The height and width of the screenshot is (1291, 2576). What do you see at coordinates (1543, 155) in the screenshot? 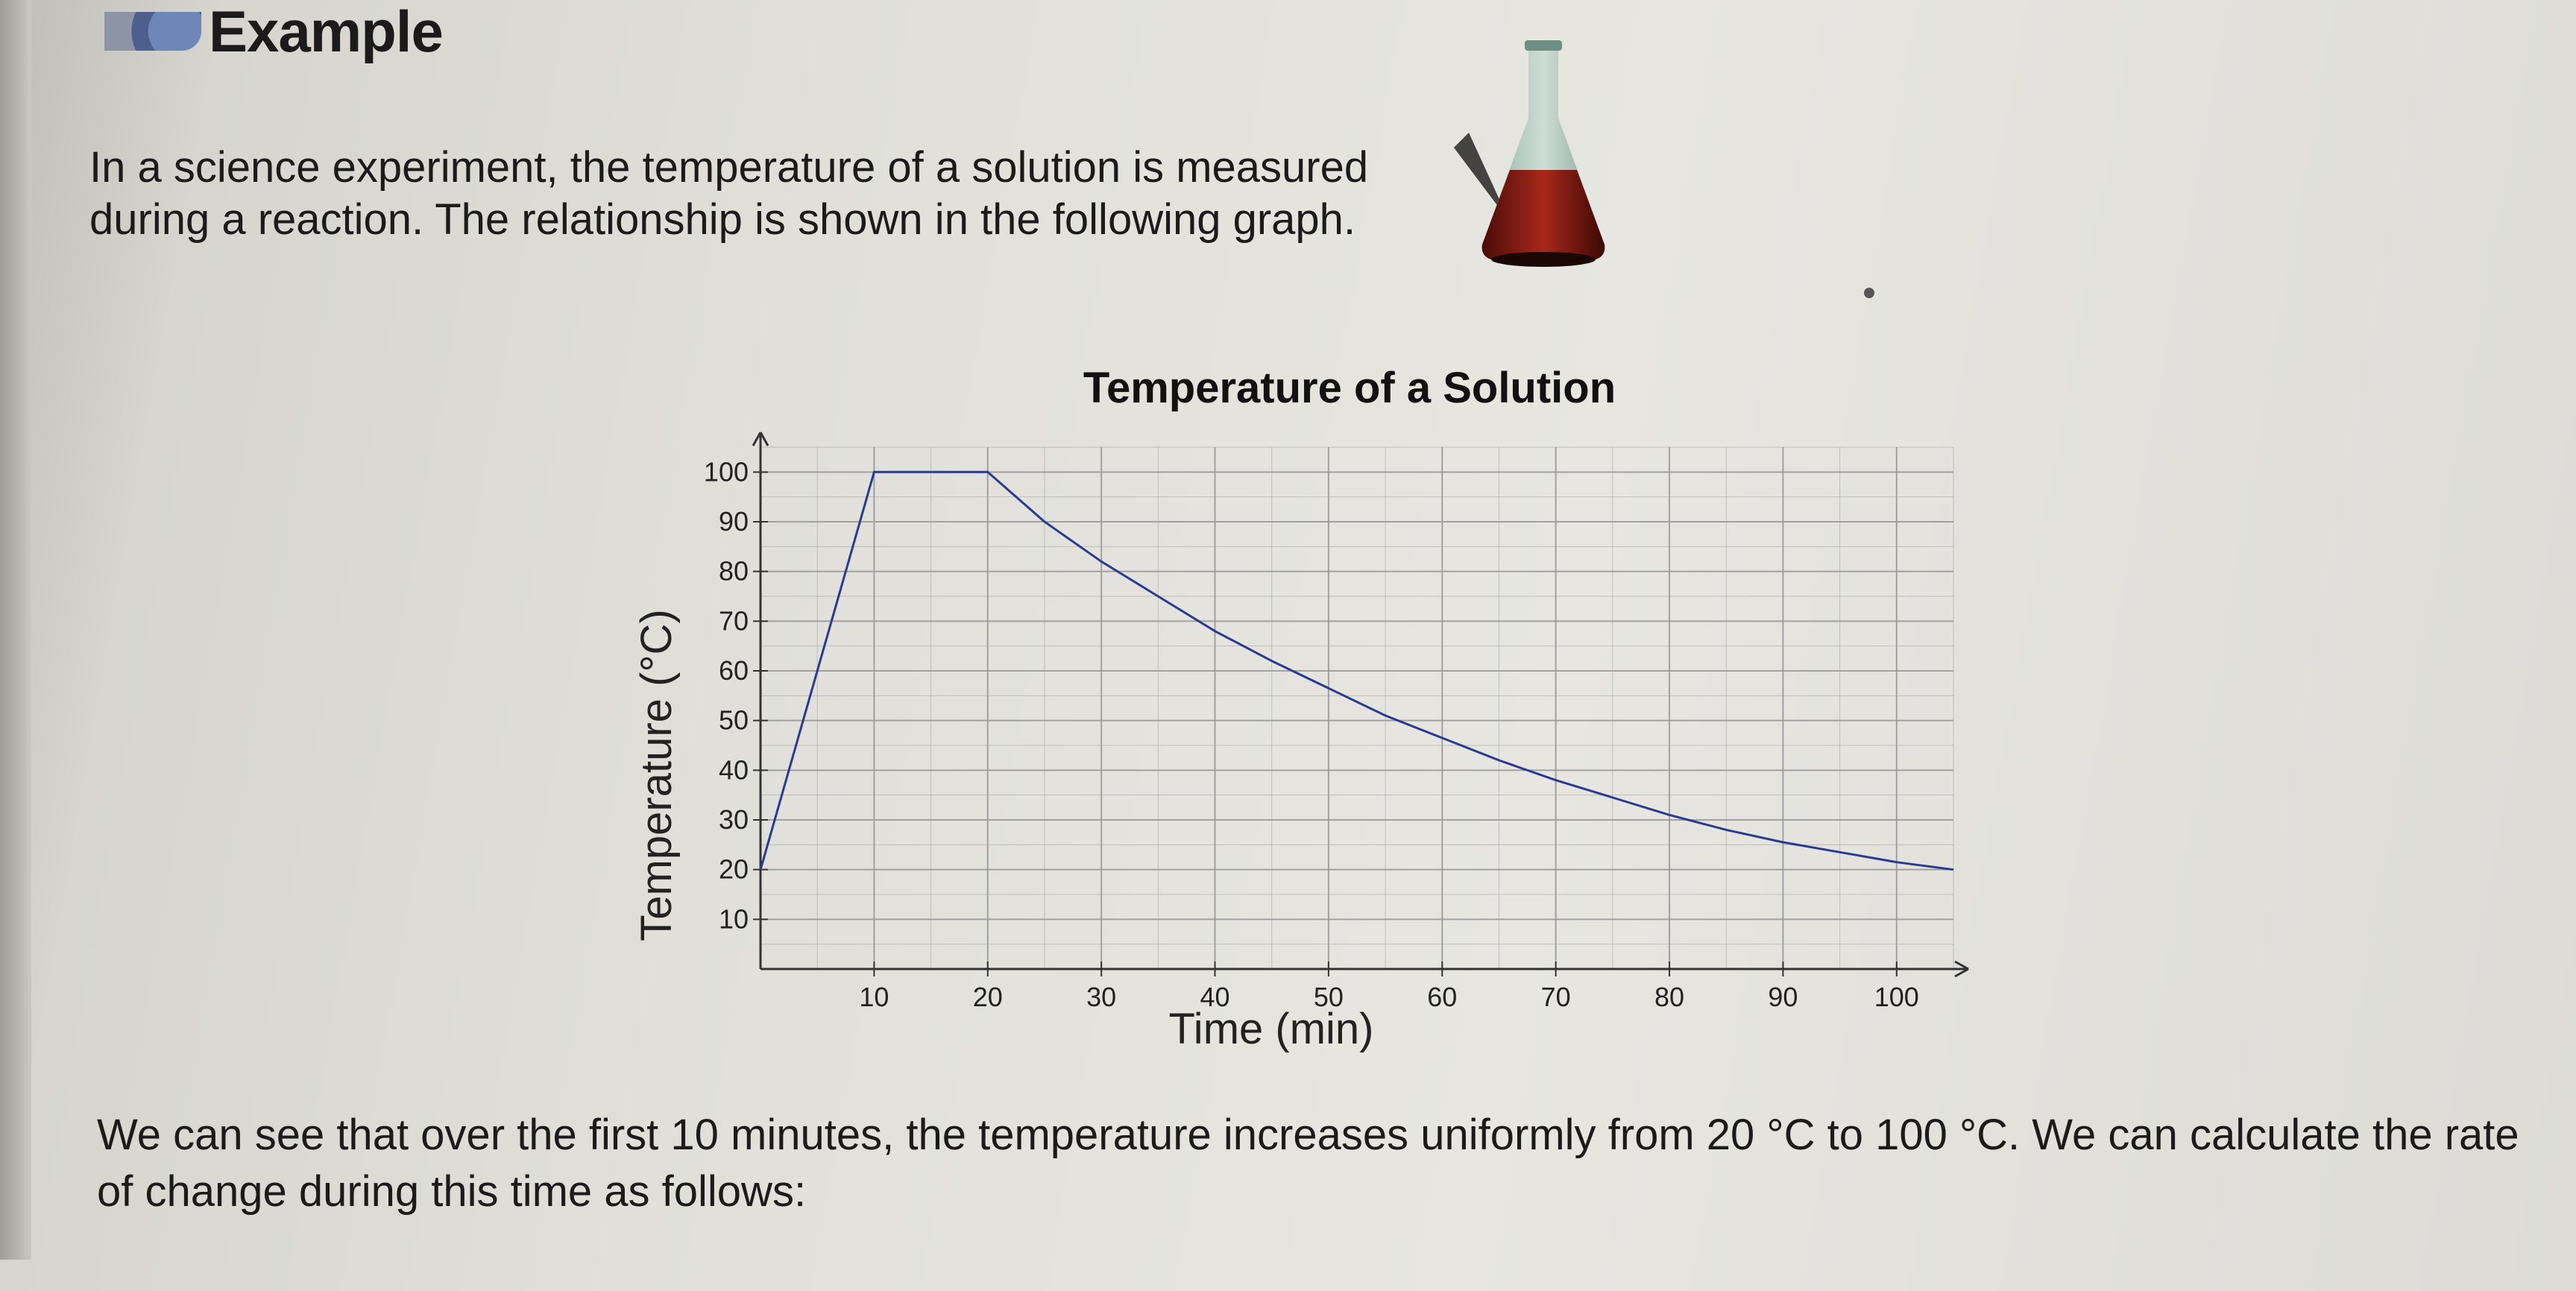
I see `flask-icon` at bounding box center [1543, 155].